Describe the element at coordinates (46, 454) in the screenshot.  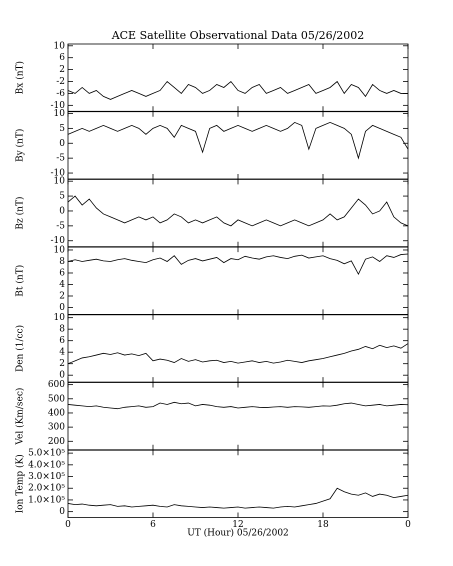
I see `y-tick-label: 5.0×10⁵` at that location.